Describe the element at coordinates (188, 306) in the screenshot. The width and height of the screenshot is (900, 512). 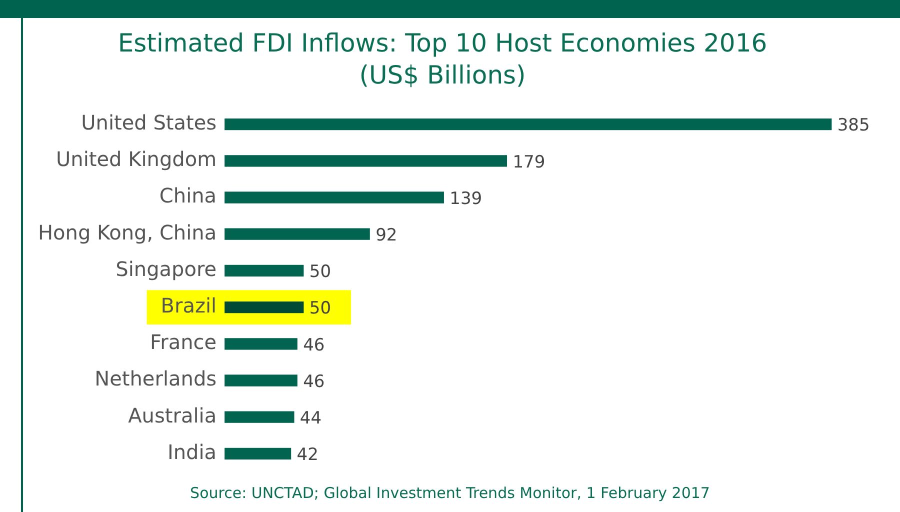
I see `y-tick-label: Brazil` at that location.